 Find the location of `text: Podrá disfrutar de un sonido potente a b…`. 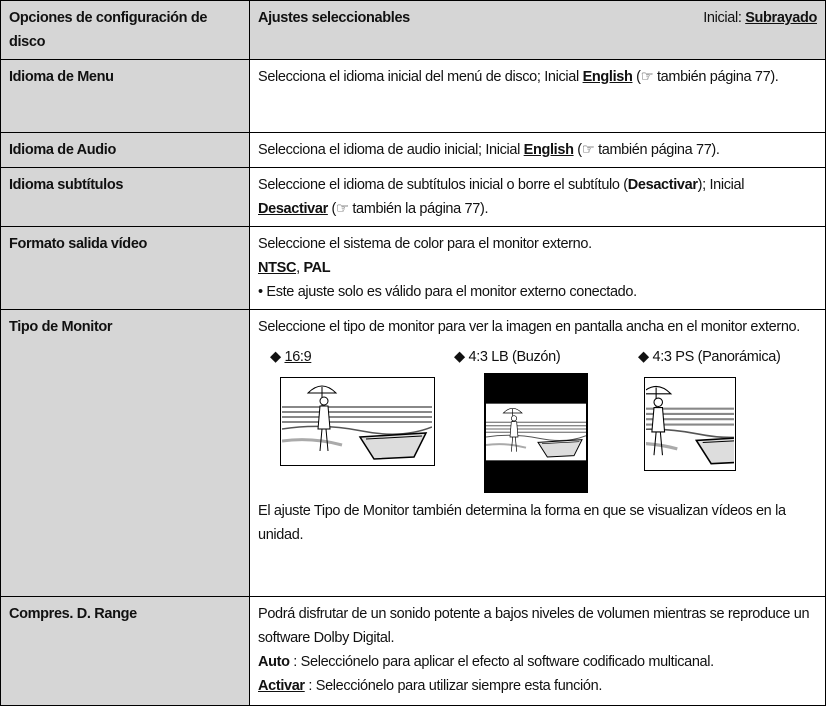

text: Podrá disfrutar de un sonido potente a b… is located at coordinates (534, 626).